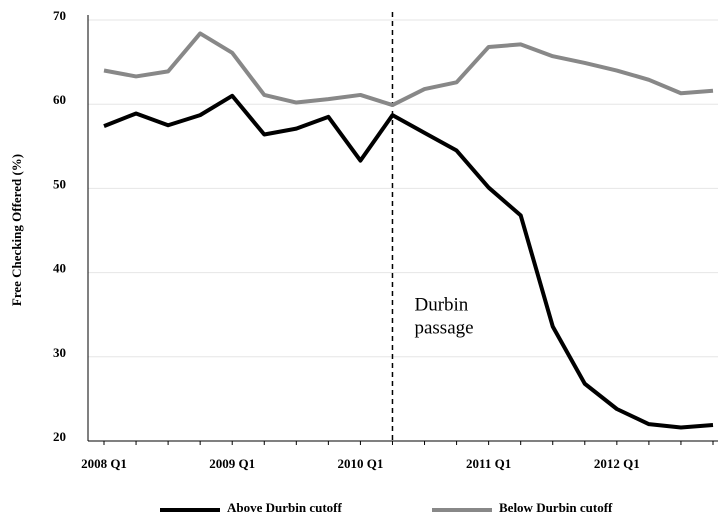 The width and height of the screenshot is (719, 519). Describe the element at coordinates (59, 352) in the screenshot. I see `y-tick-label: 30` at that location.